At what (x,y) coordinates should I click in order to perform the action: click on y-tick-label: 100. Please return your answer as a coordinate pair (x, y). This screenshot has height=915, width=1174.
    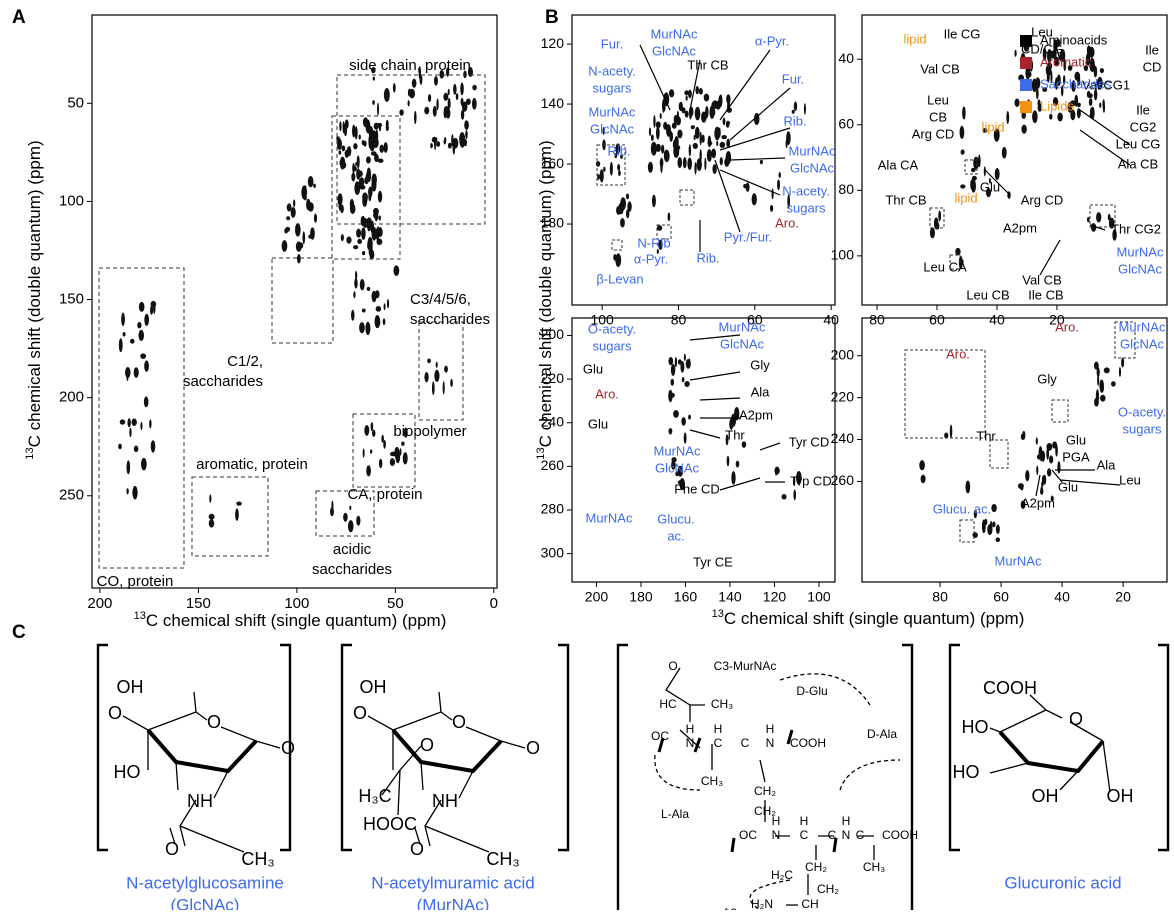
    Looking at the image, I should click on (71, 200).